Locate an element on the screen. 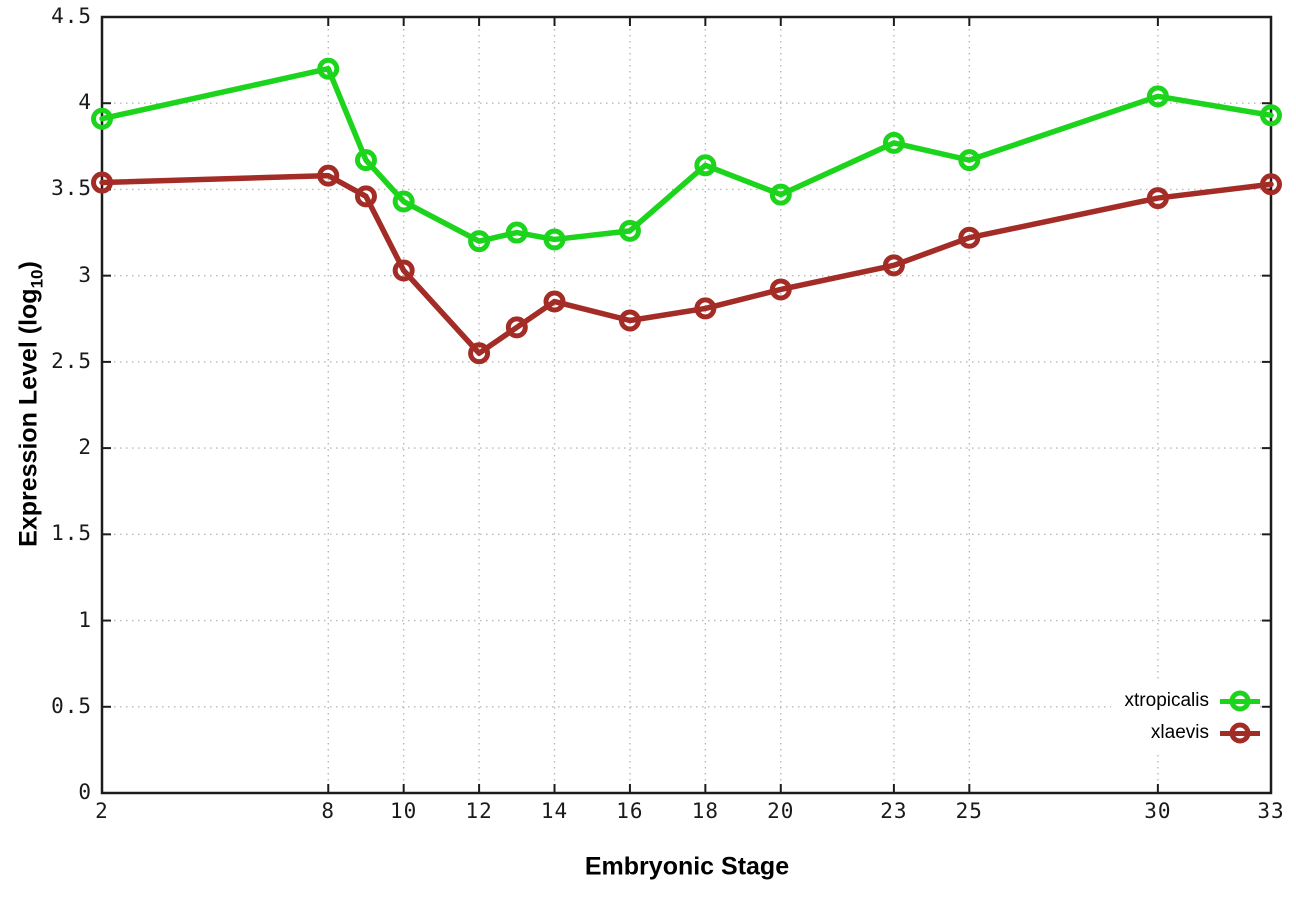 This screenshot has height=907, width=1296. x-tick-label: 14 is located at coordinates (554, 811).